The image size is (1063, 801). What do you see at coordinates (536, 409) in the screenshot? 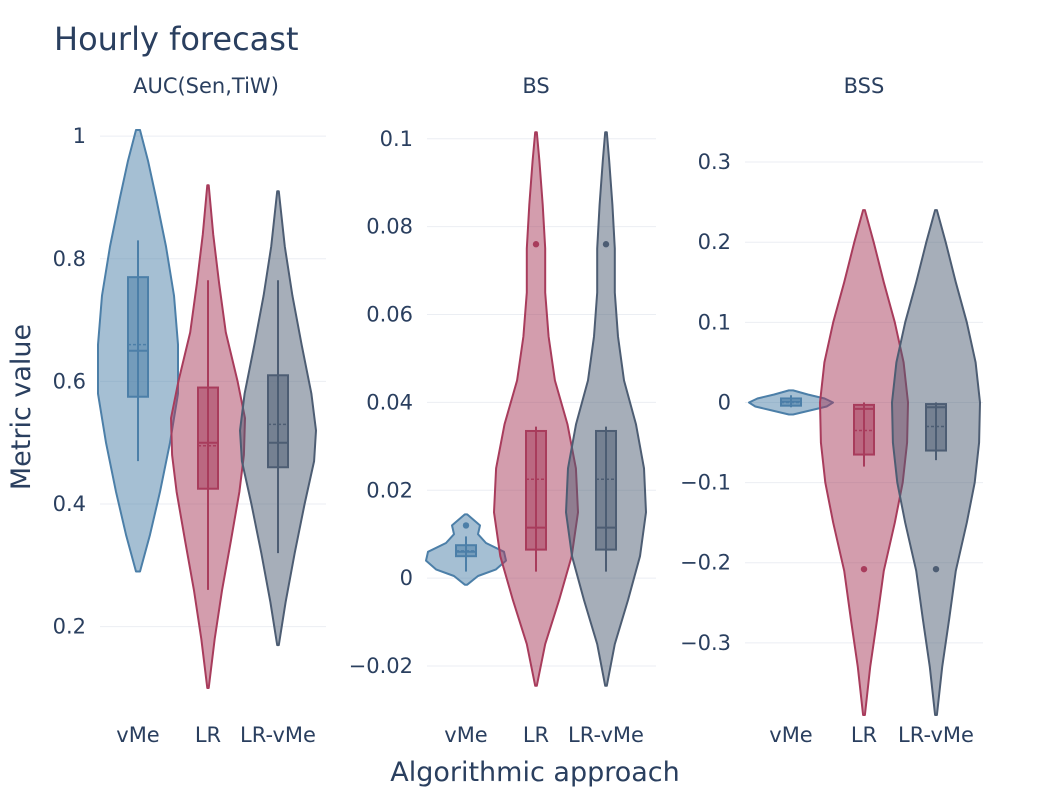
I see `violin-LR` at bounding box center [536, 409].